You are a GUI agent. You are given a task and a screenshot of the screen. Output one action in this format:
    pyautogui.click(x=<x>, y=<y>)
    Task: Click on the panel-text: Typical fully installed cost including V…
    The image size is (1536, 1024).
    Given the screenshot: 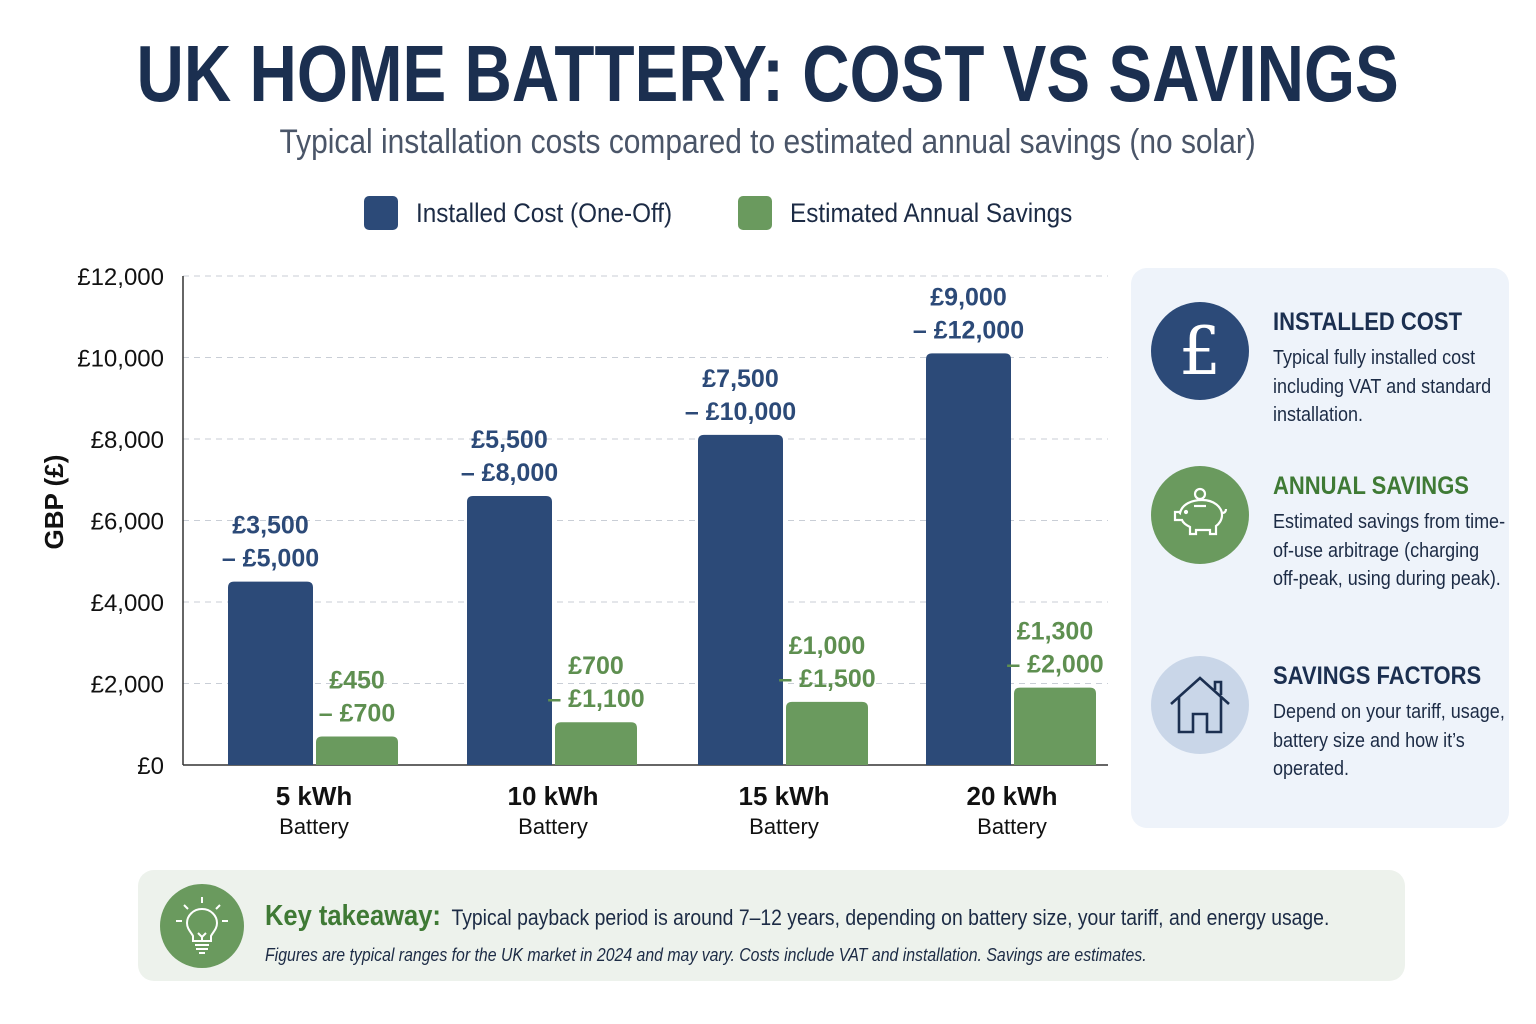 What is the action you would take?
    pyautogui.click(x=1382, y=386)
    